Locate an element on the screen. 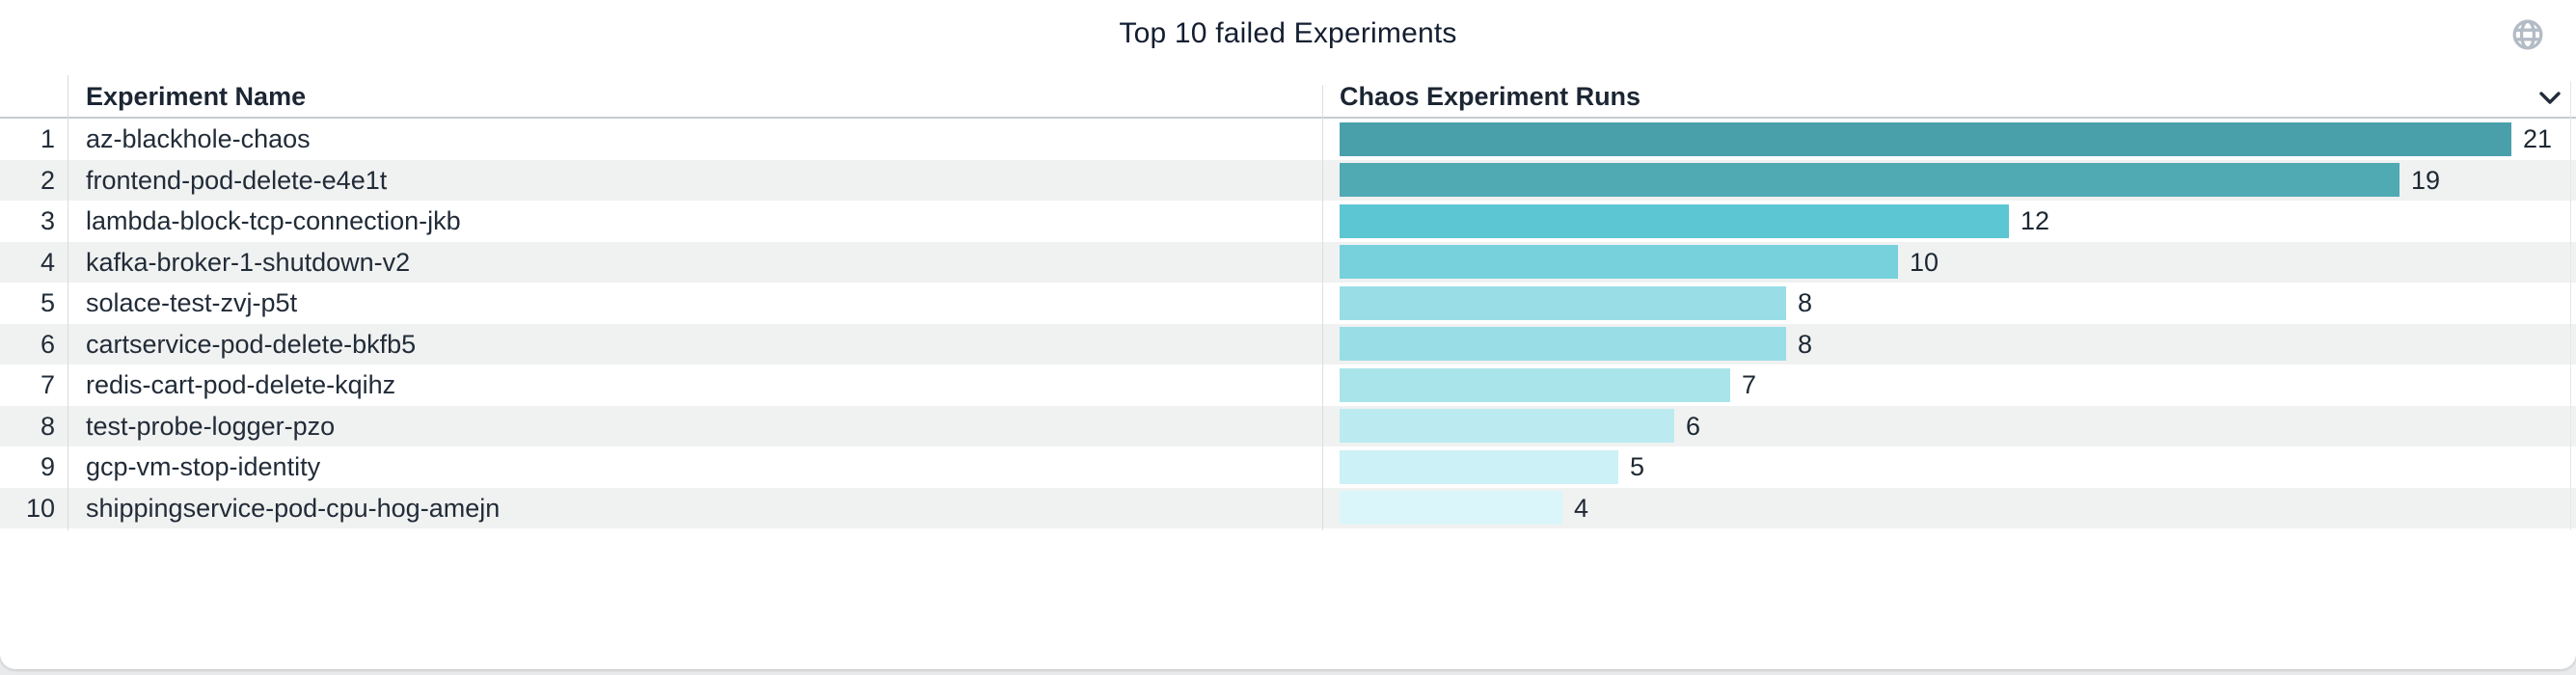  runs-value-label: 12 is located at coordinates (2035, 220).